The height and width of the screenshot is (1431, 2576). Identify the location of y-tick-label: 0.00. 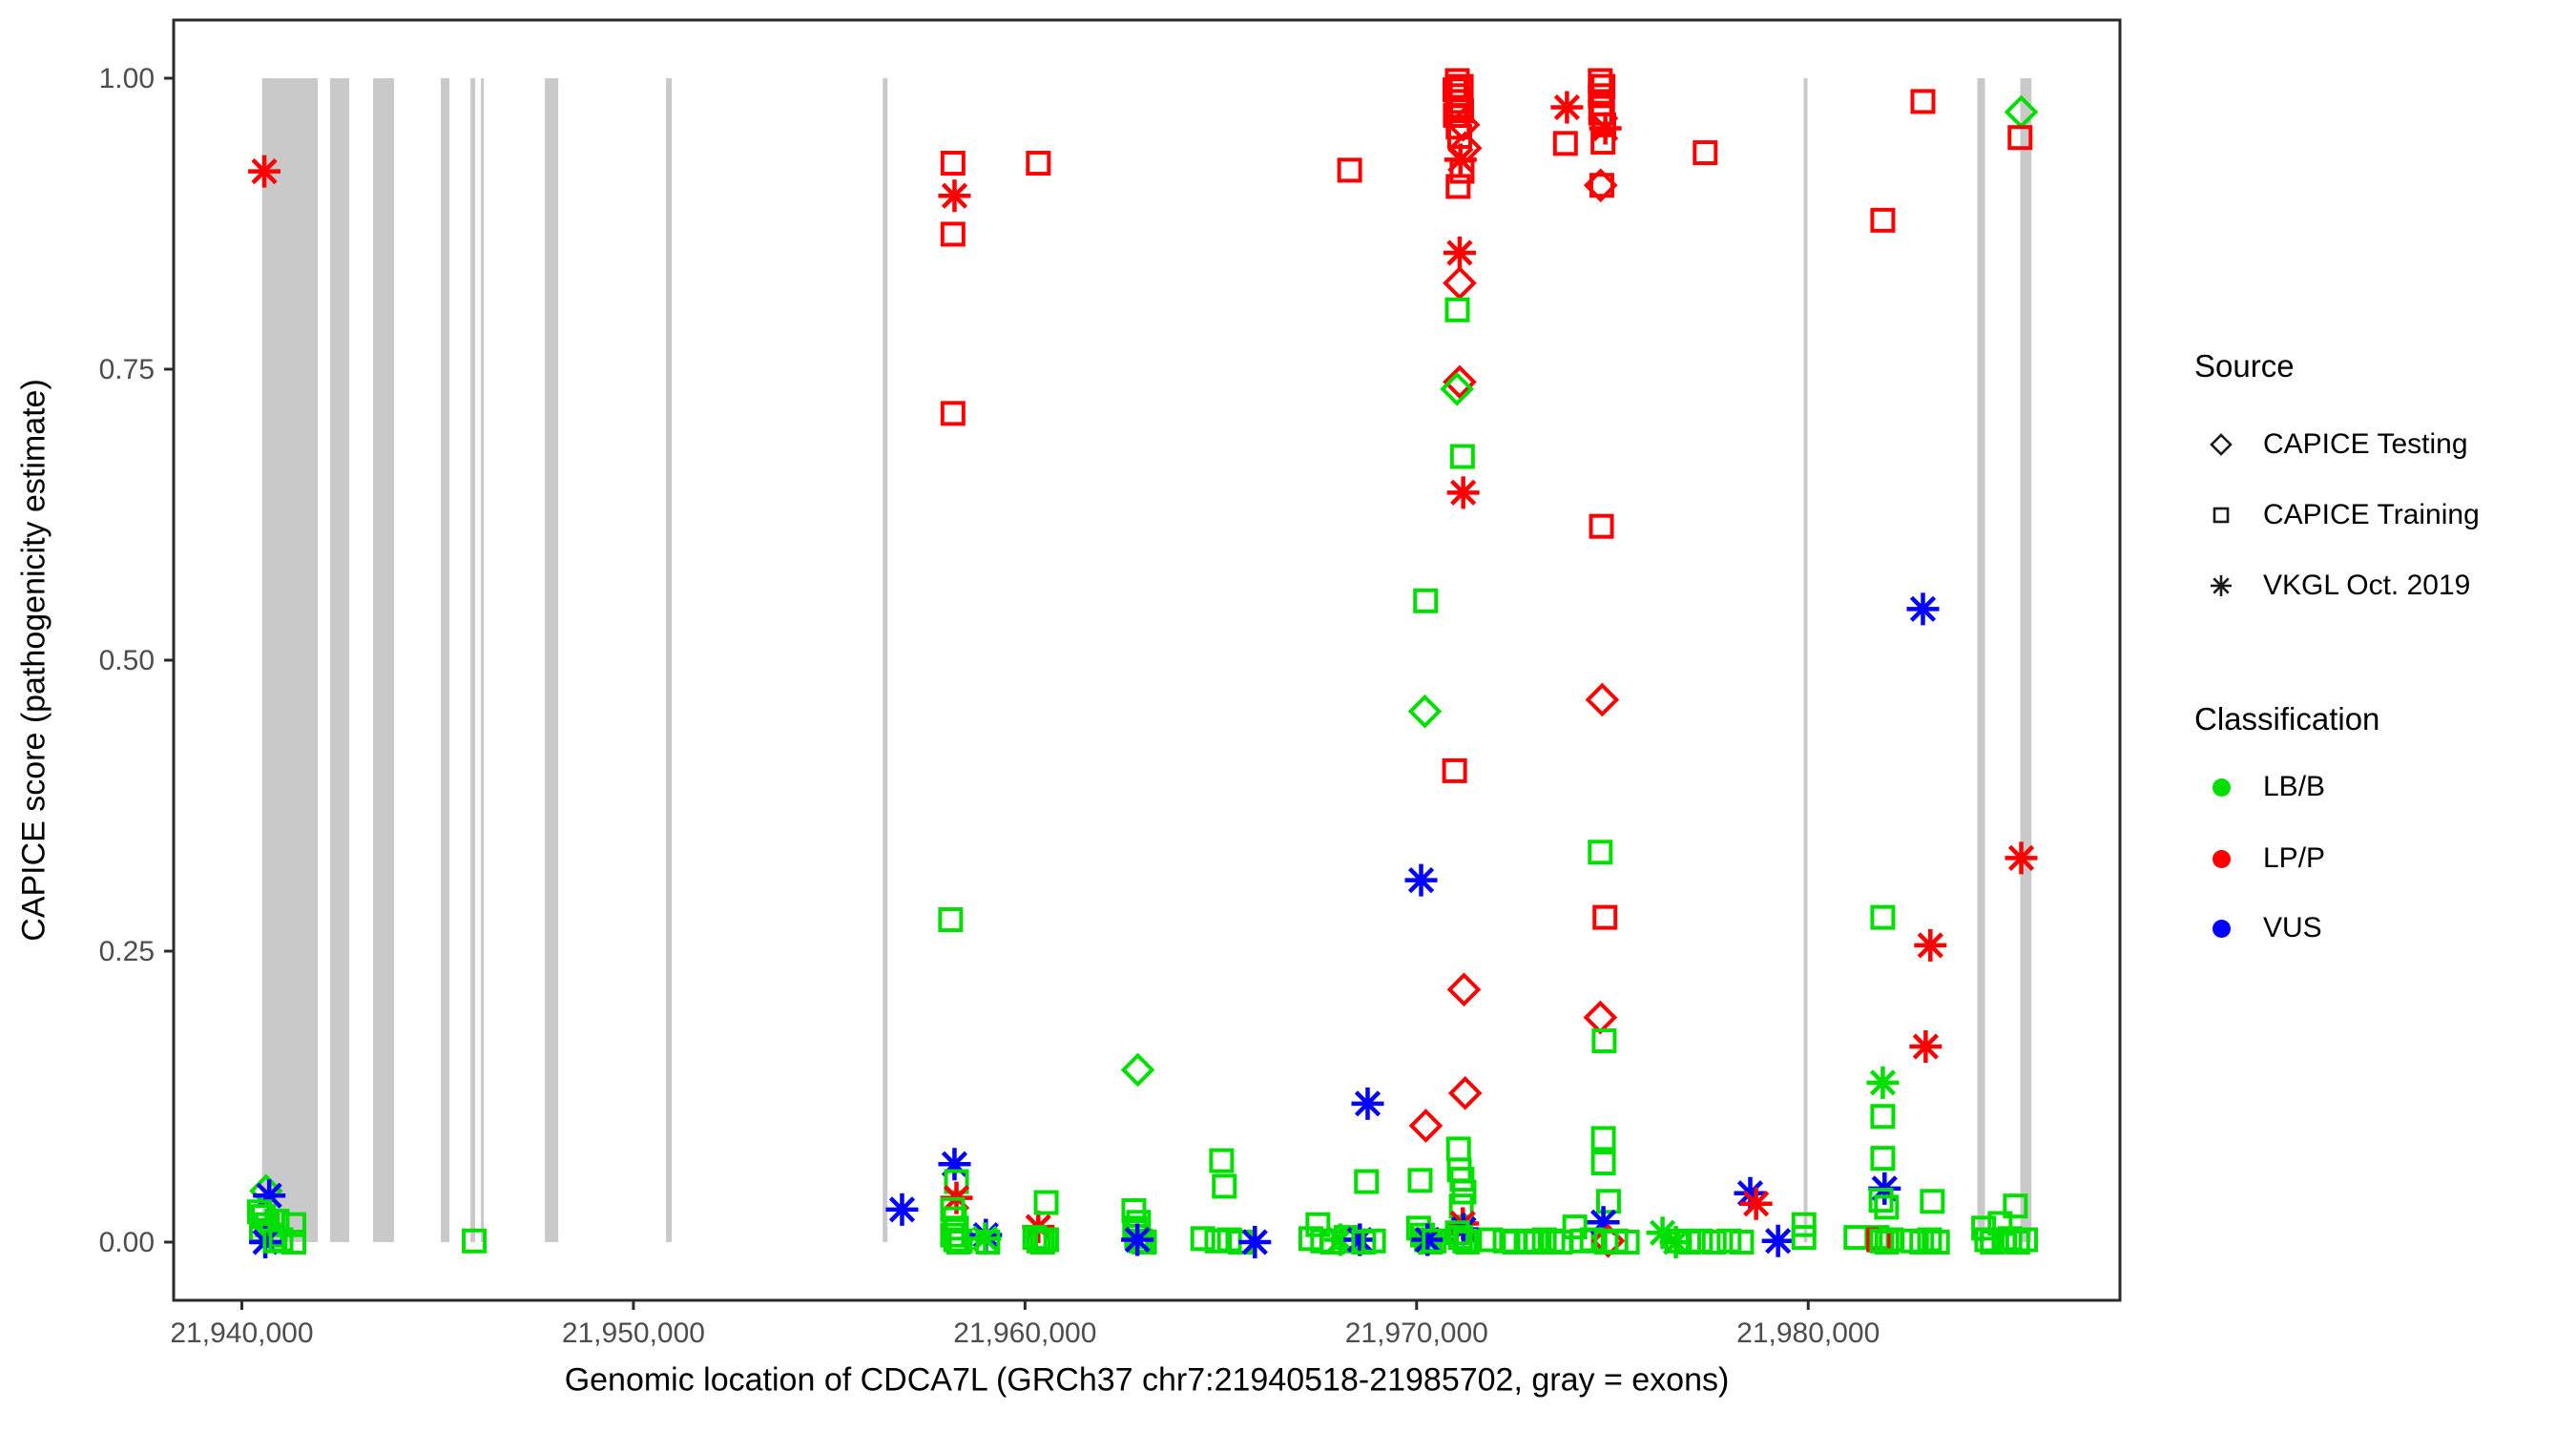
(127, 1242).